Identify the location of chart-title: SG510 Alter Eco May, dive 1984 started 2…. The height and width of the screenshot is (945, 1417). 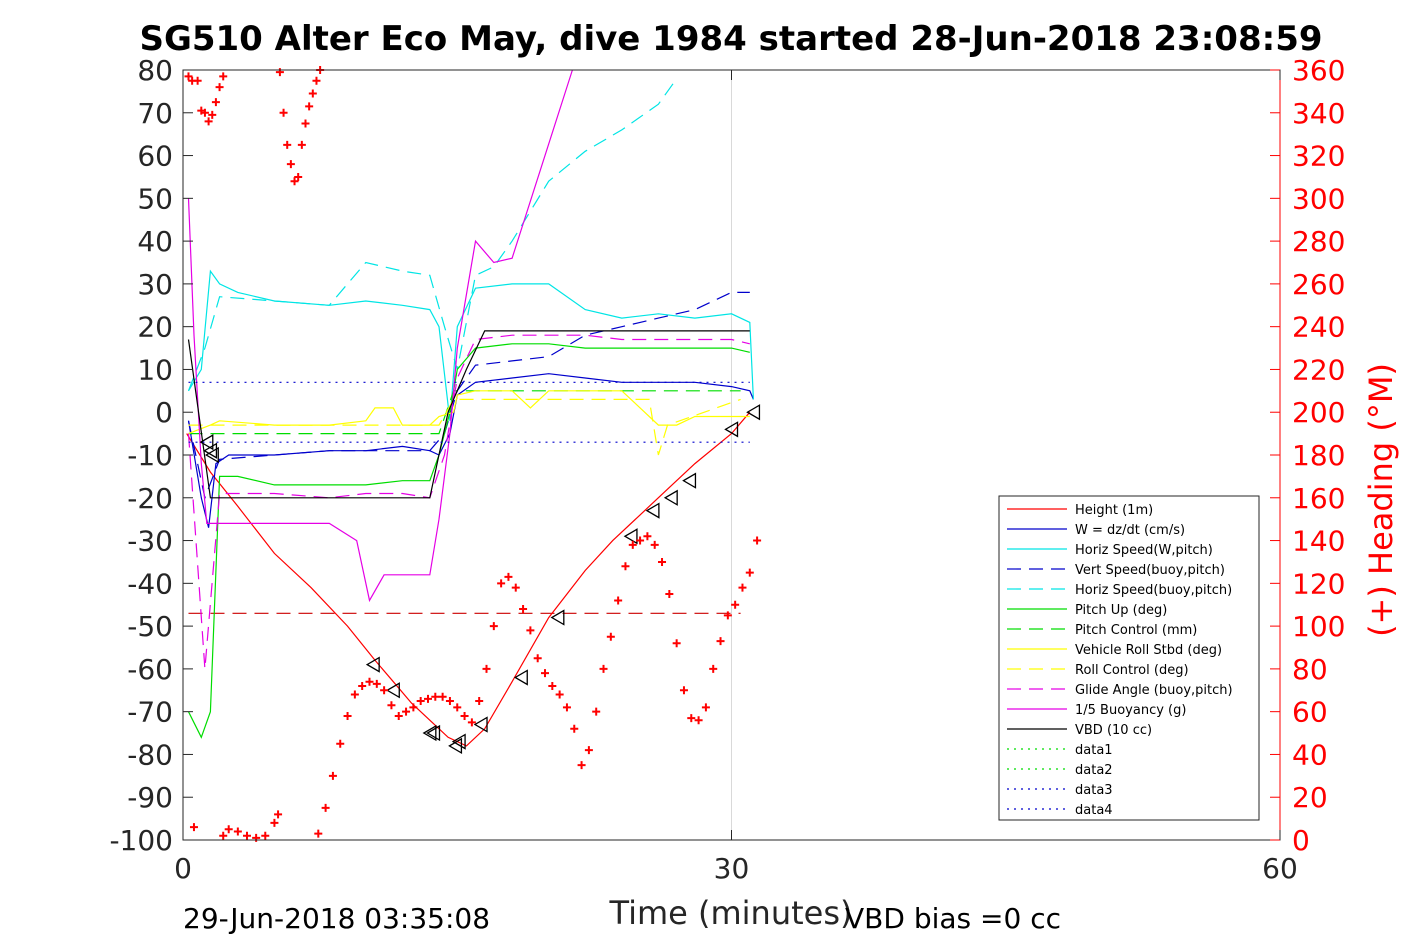
(730, 39).